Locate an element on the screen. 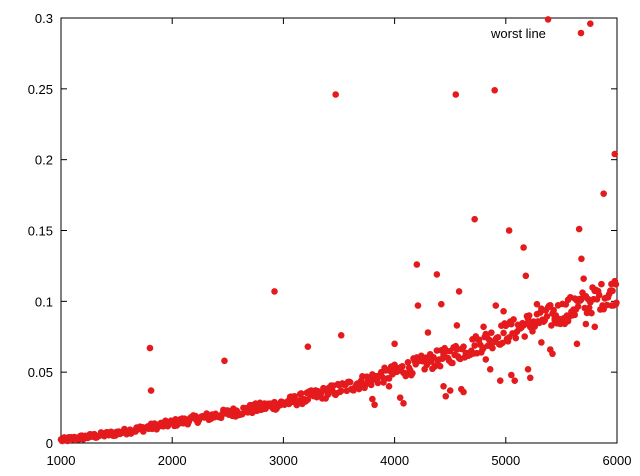 The width and height of the screenshot is (640, 476). legend: worst line is located at coordinates (537, 33).